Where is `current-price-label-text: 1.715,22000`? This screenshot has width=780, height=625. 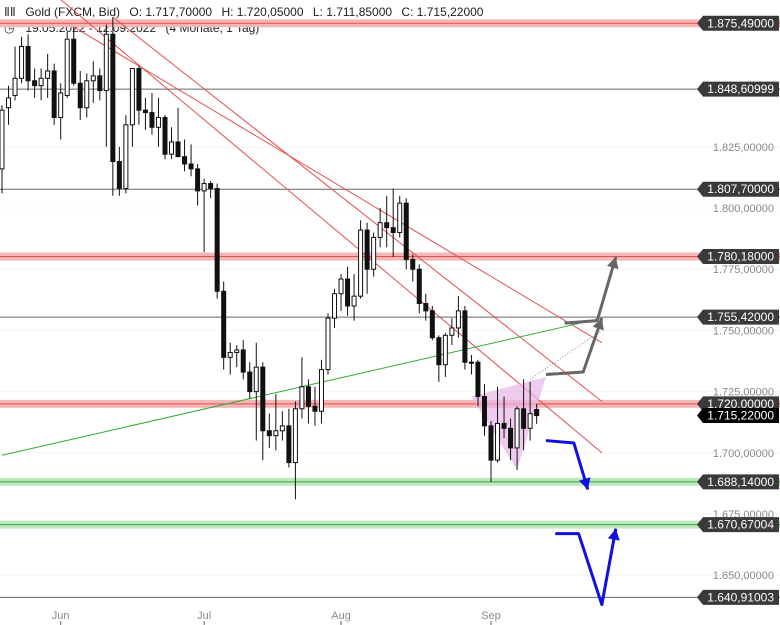 current-price-label-text: 1.715,22000 is located at coordinates (740, 416).